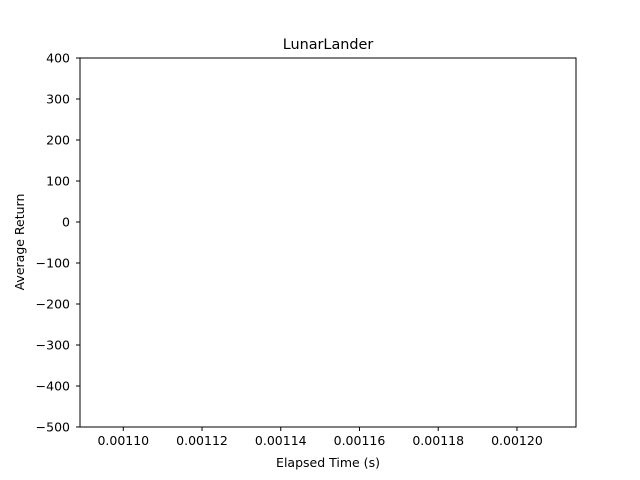  Describe the element at coordinates (328, 45) in the screenshot. I see `chart-title: LunarLander` at that location.